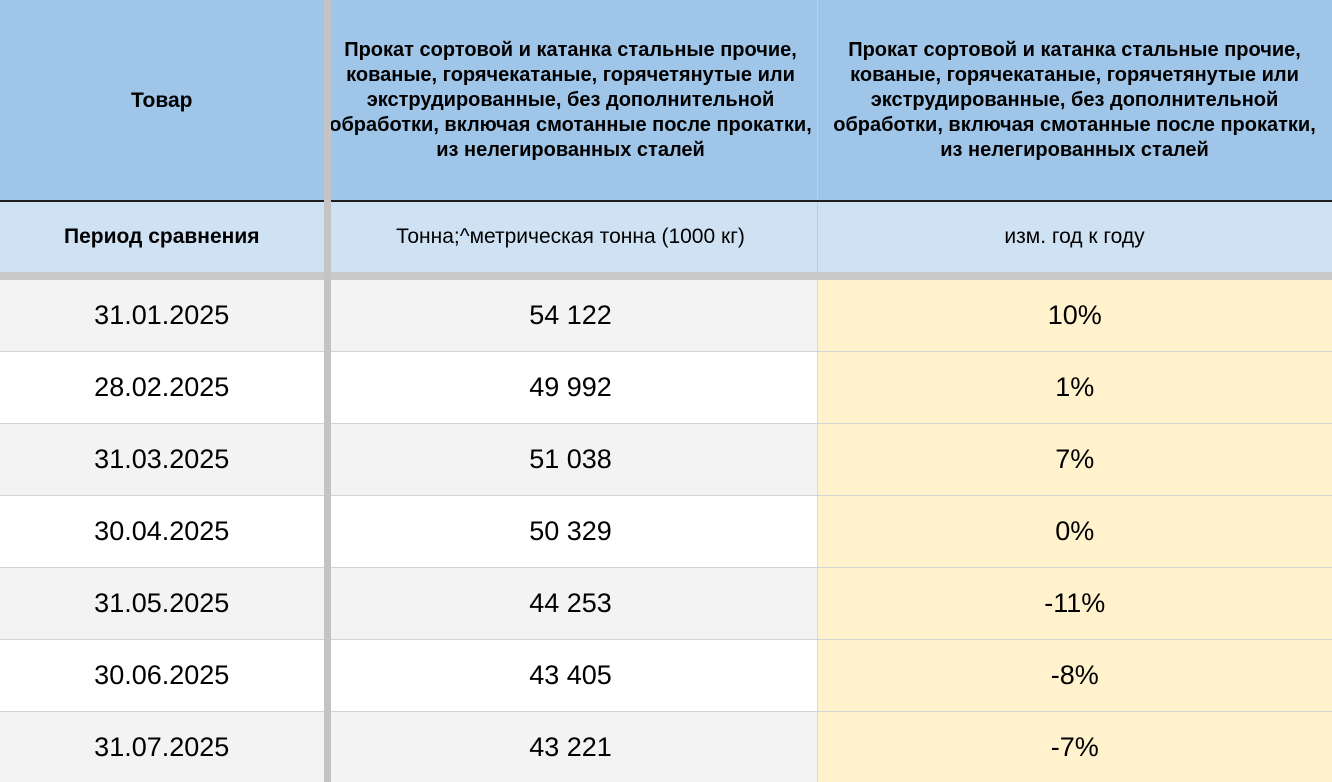  What do you see at coordinates (162, 531) in the screenshot?
I see `date-cell: 30.04.2025` at bounding box center [162, 531].